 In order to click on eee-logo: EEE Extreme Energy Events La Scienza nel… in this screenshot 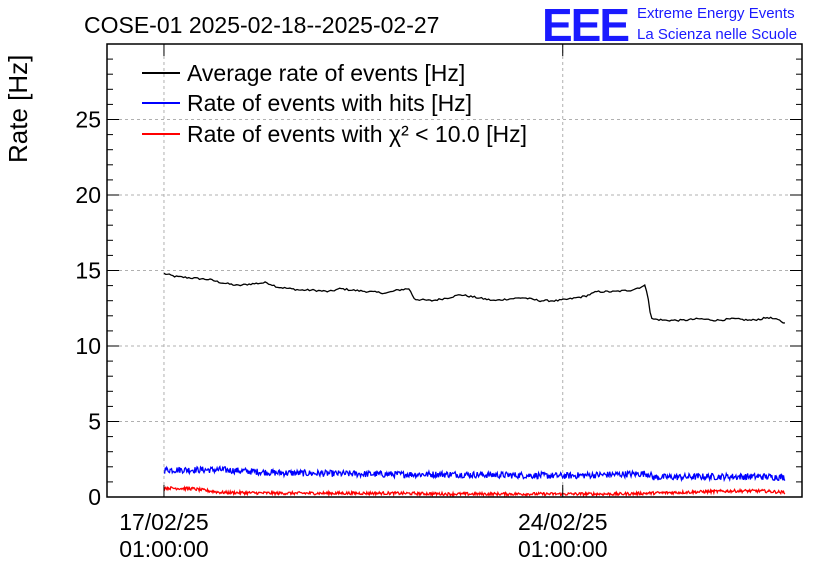, I will do `click(669, 25)`.